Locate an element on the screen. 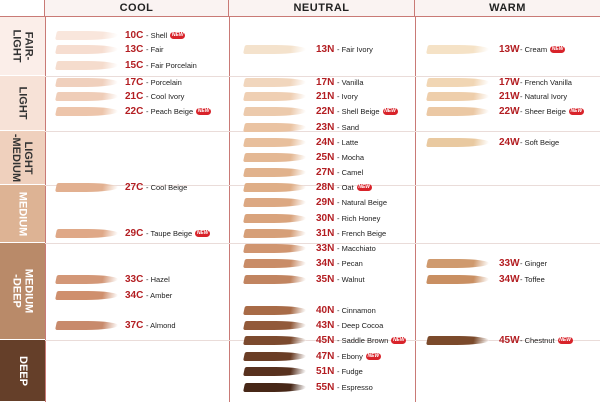  swatch-45n is located at coordinates (275, 340).